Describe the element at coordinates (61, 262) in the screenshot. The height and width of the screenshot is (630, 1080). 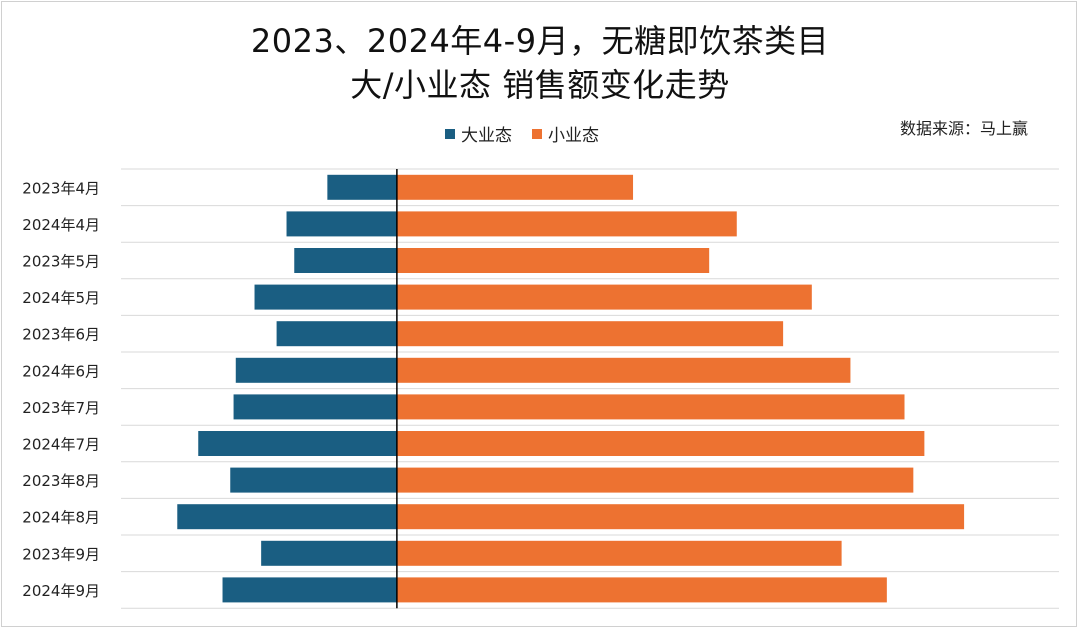
I see `category-label: 2023年5月` at that location.